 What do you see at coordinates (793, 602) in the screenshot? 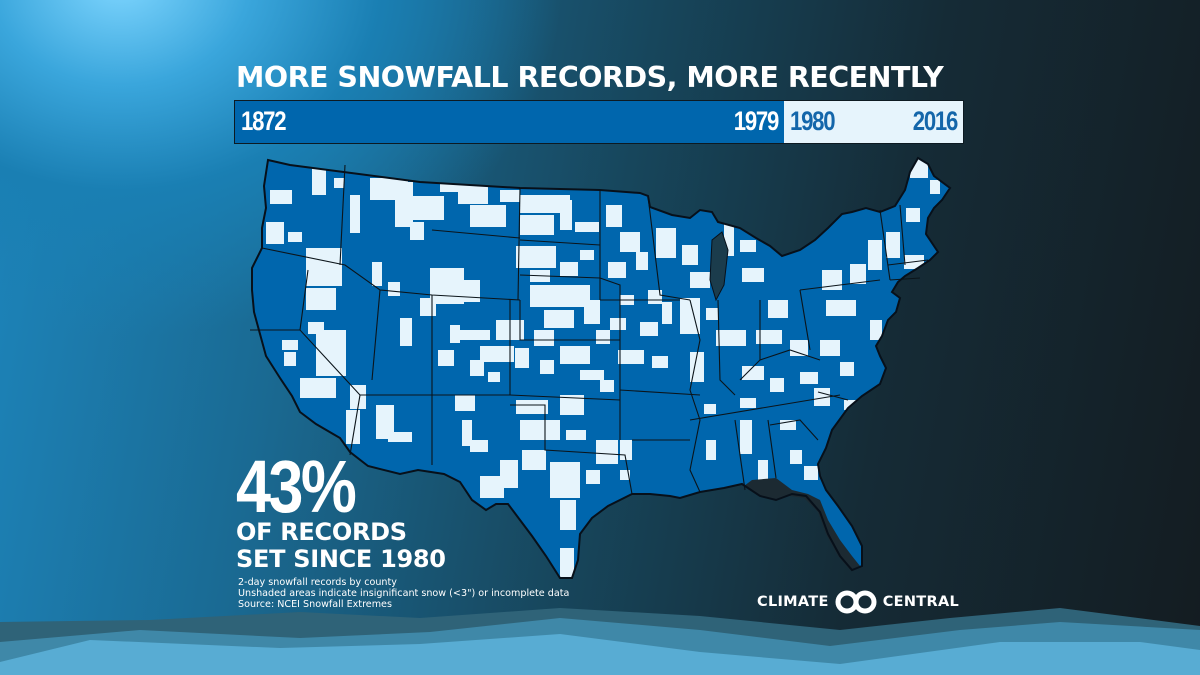
I see `logo-text-left: CLIMATE` at bounding box center [793, 602].